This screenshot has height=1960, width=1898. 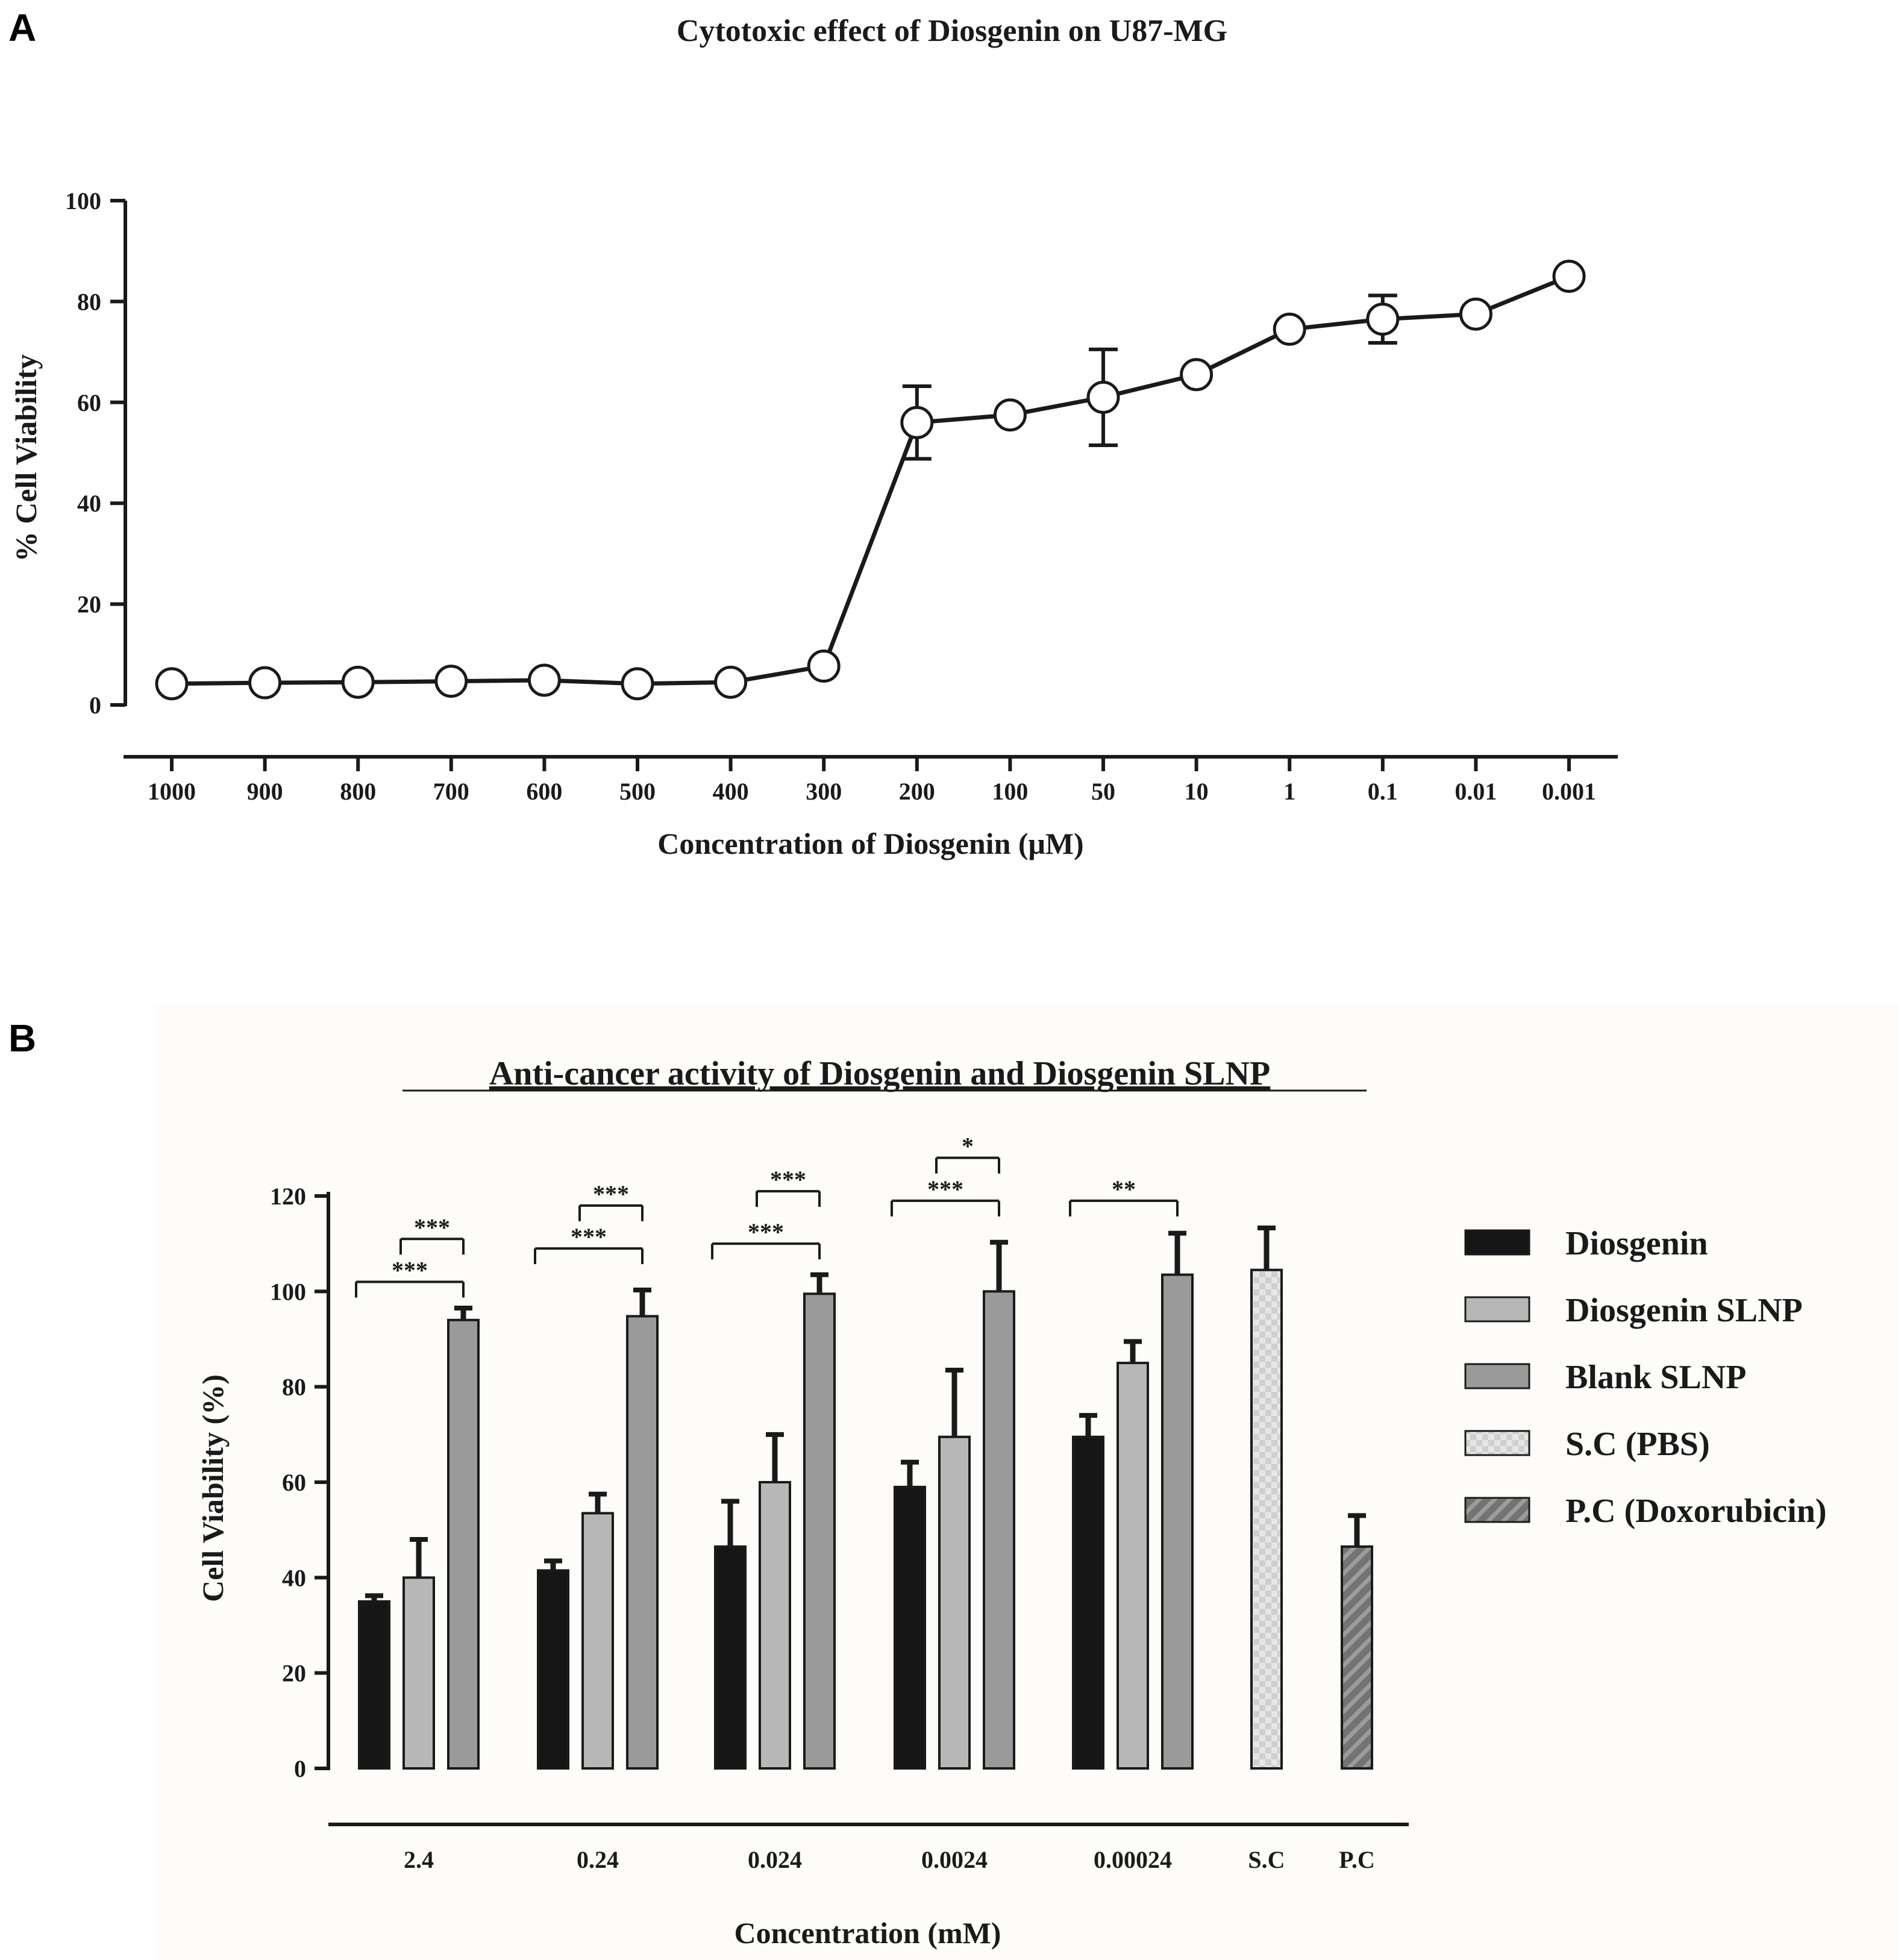 I want to click on chart-b-x-tick-label: S.C, so click(x=1266, y=1859).